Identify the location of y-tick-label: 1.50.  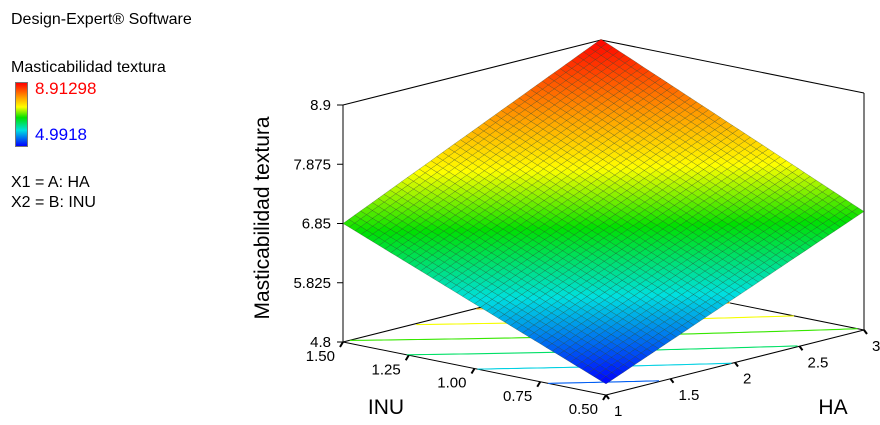
(320, 356).